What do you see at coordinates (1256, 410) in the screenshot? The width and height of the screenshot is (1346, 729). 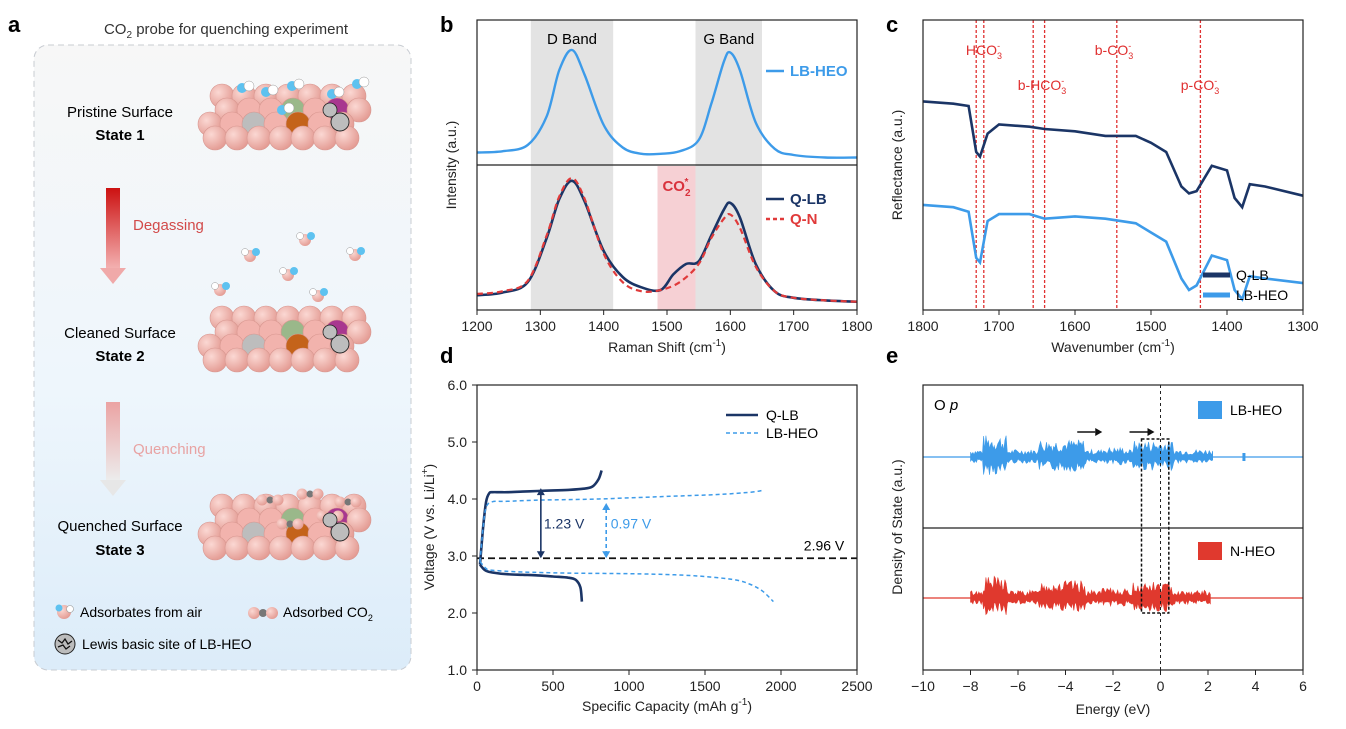 I see `legend-lbheo-e: LB-HEO` at bounding box center [1256, 410].